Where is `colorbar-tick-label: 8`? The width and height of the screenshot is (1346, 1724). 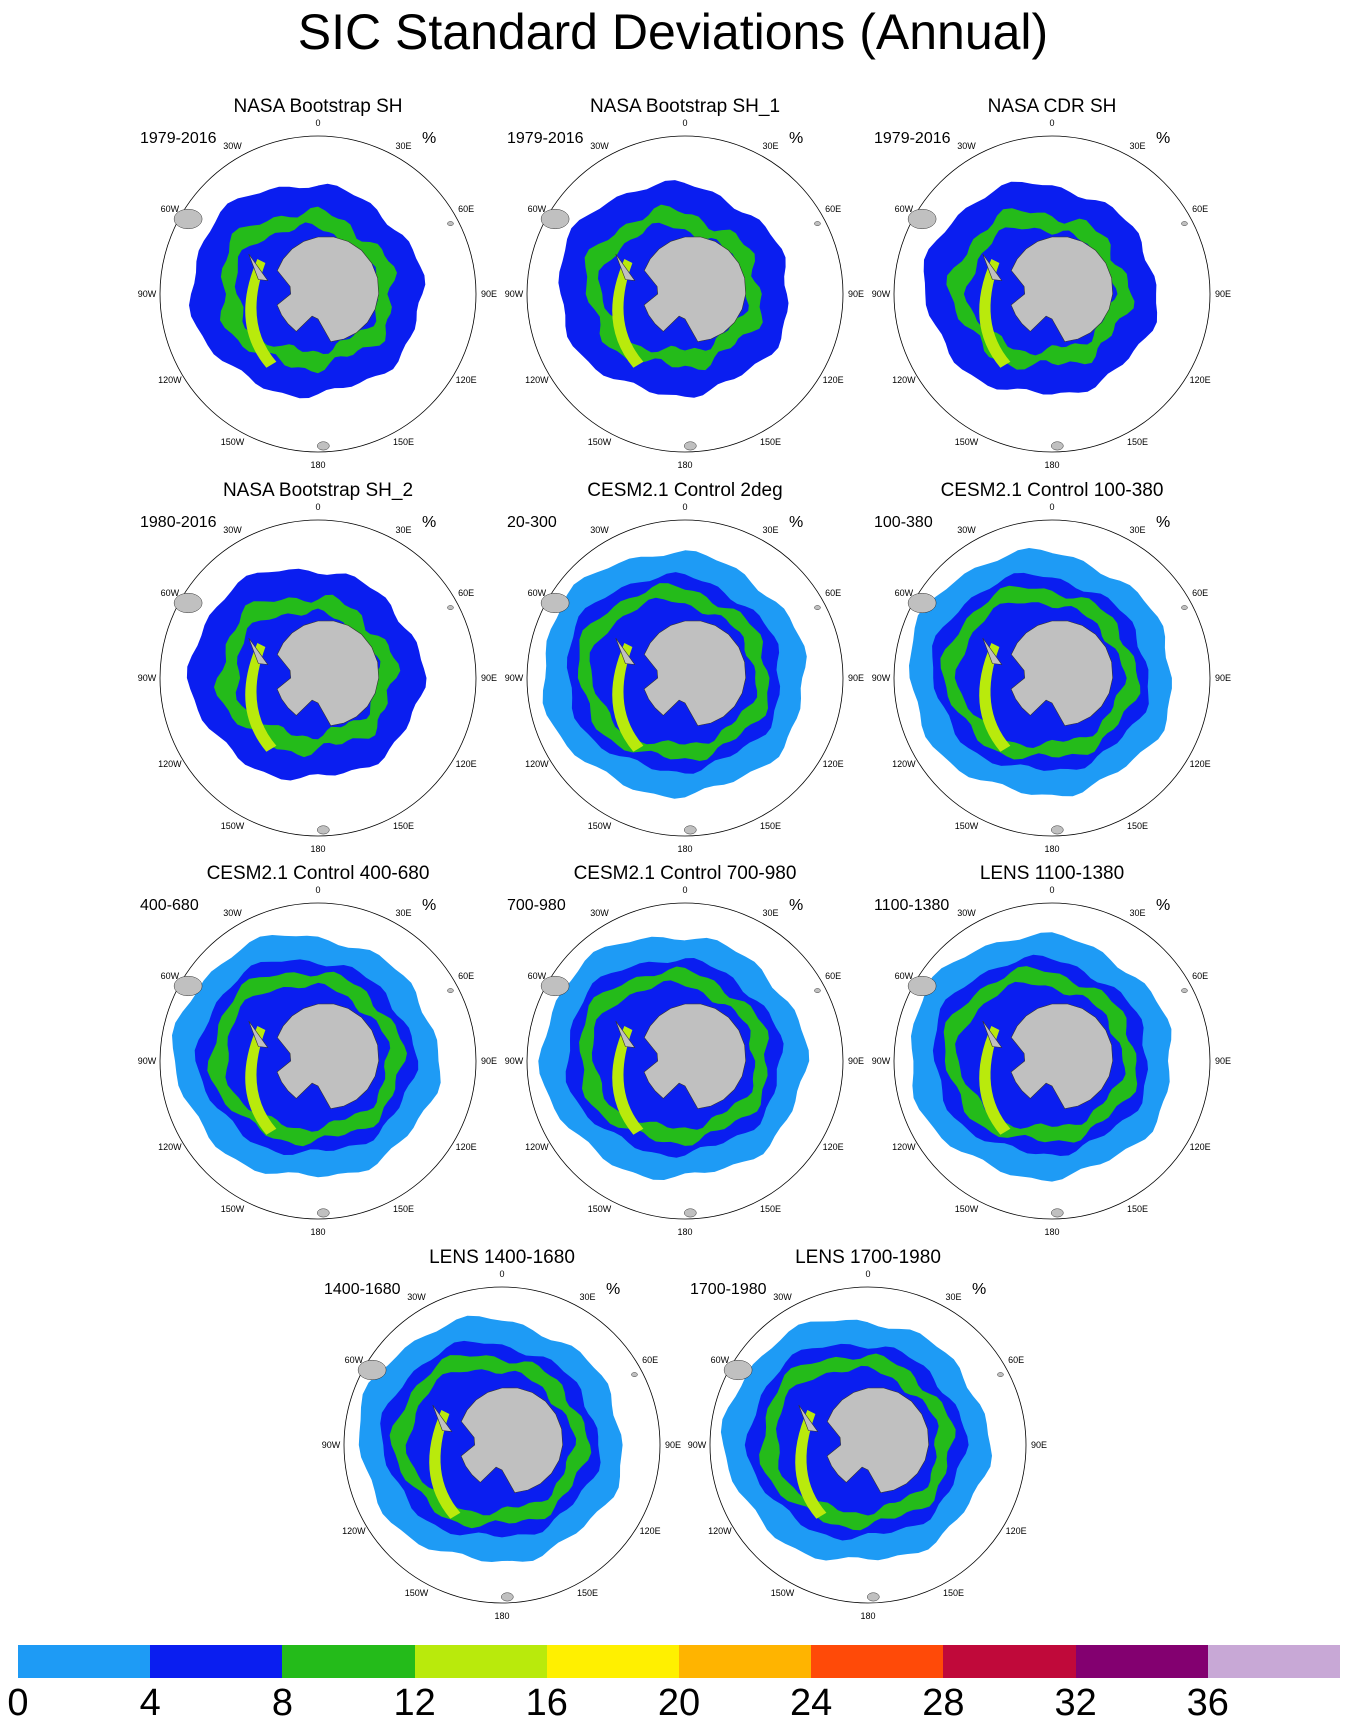 colorbar-tick-label: 8 is located at coordinates (282, 1703).